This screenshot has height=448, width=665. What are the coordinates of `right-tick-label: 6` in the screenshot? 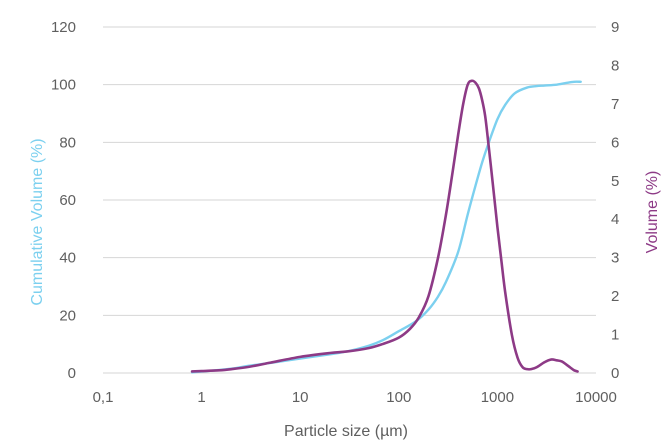 It's located at (615, 142).